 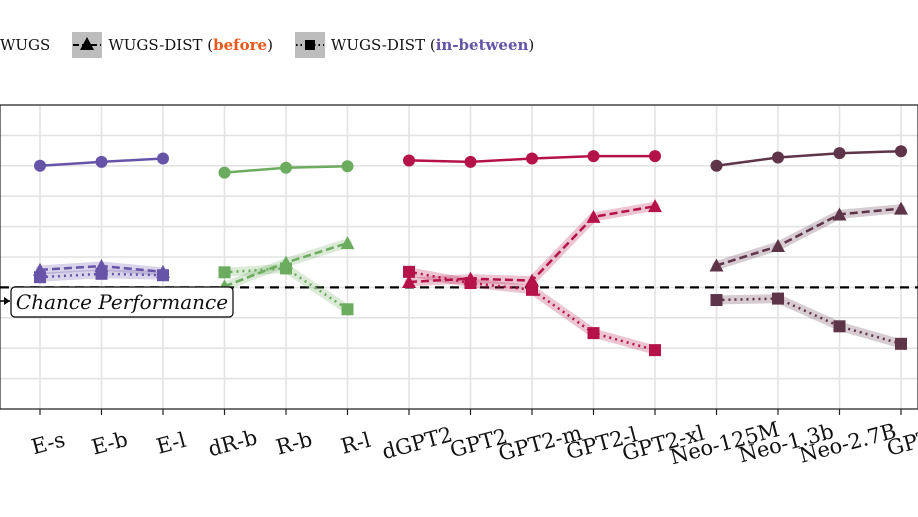 I want to click on x-tick-label: R-l, so click(x=355, y=443).